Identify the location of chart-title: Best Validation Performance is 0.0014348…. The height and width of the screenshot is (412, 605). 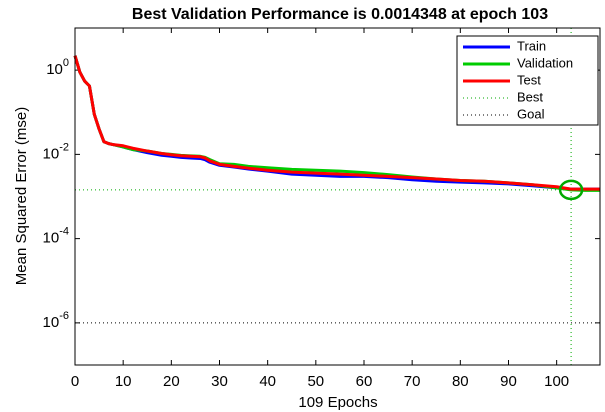
(340, 14).